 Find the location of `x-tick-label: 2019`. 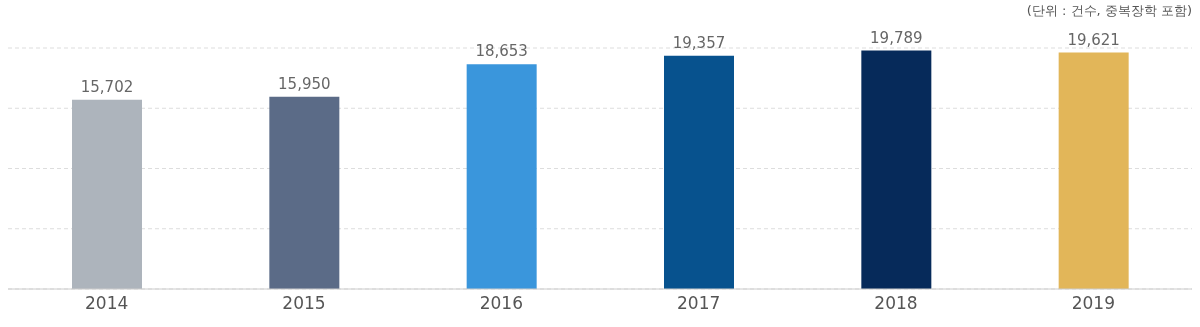

x-tick-label: 2019 is located at coordinates (1093, 303).